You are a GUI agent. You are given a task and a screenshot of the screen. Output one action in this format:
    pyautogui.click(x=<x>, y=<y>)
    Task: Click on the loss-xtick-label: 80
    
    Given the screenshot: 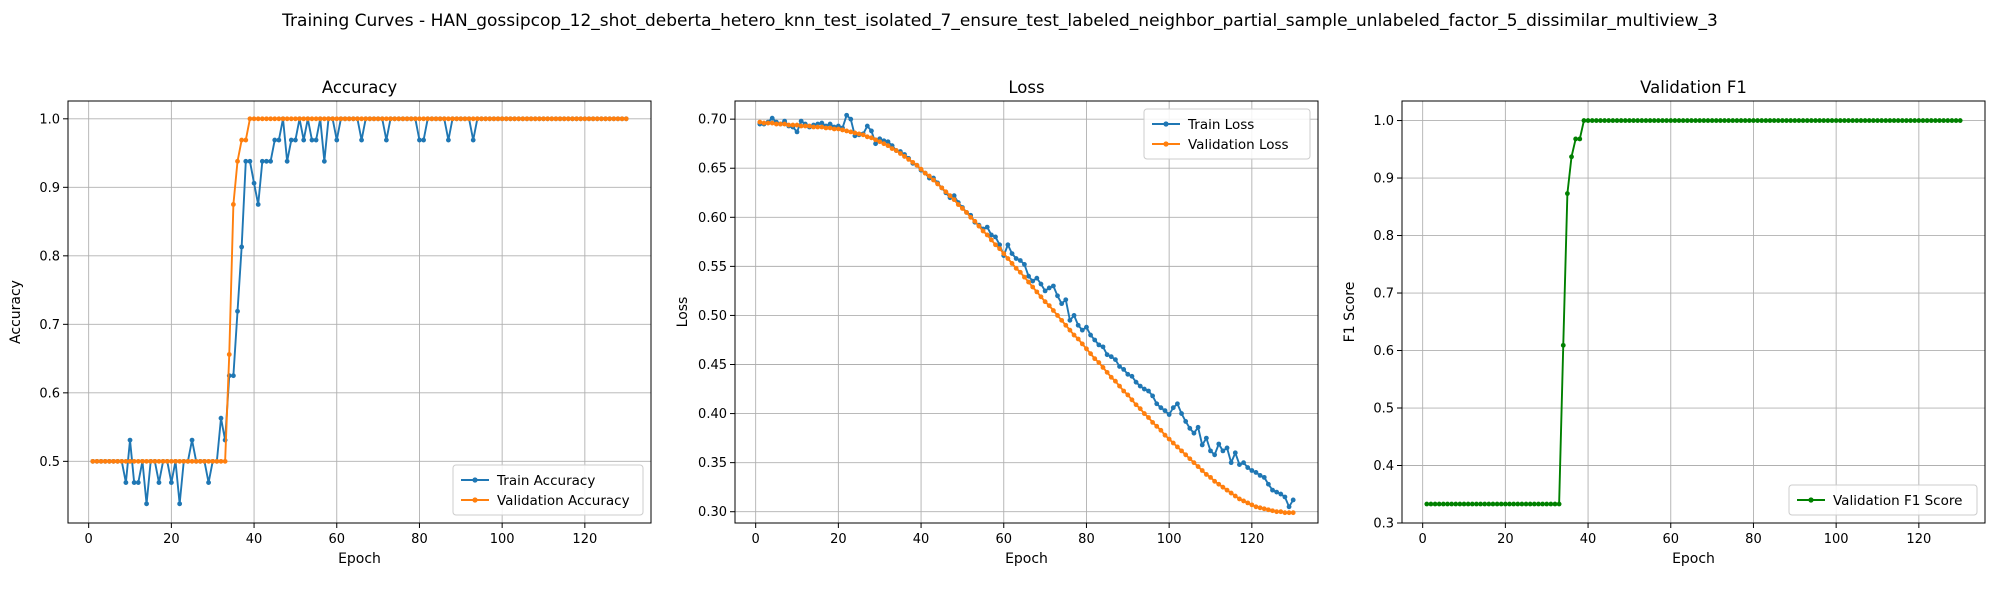 What is the action you would take?
    pyautogui.click(x=1086, y=539)
    